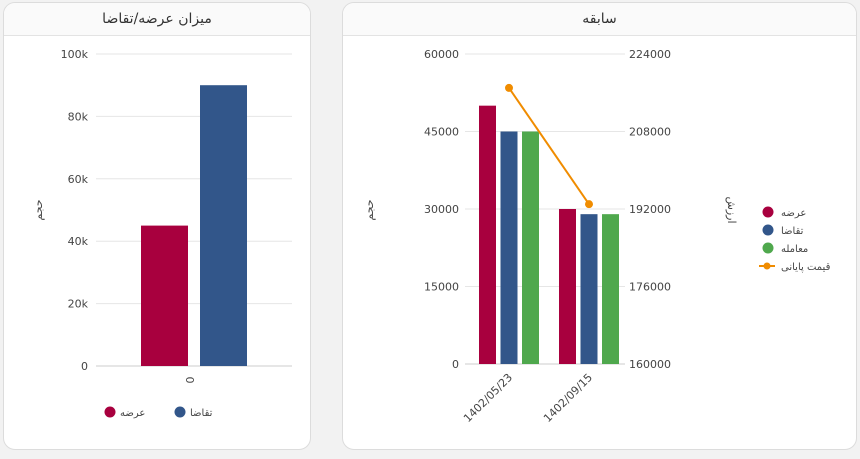  Describe the element at coordinates (78, 241) in the screenshot. I see `y-tick-label: 40k` at that location.